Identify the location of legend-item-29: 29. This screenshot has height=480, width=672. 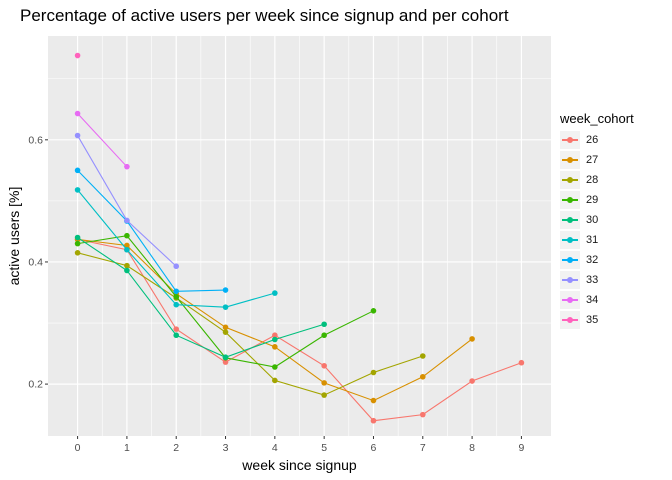
(597, 200).